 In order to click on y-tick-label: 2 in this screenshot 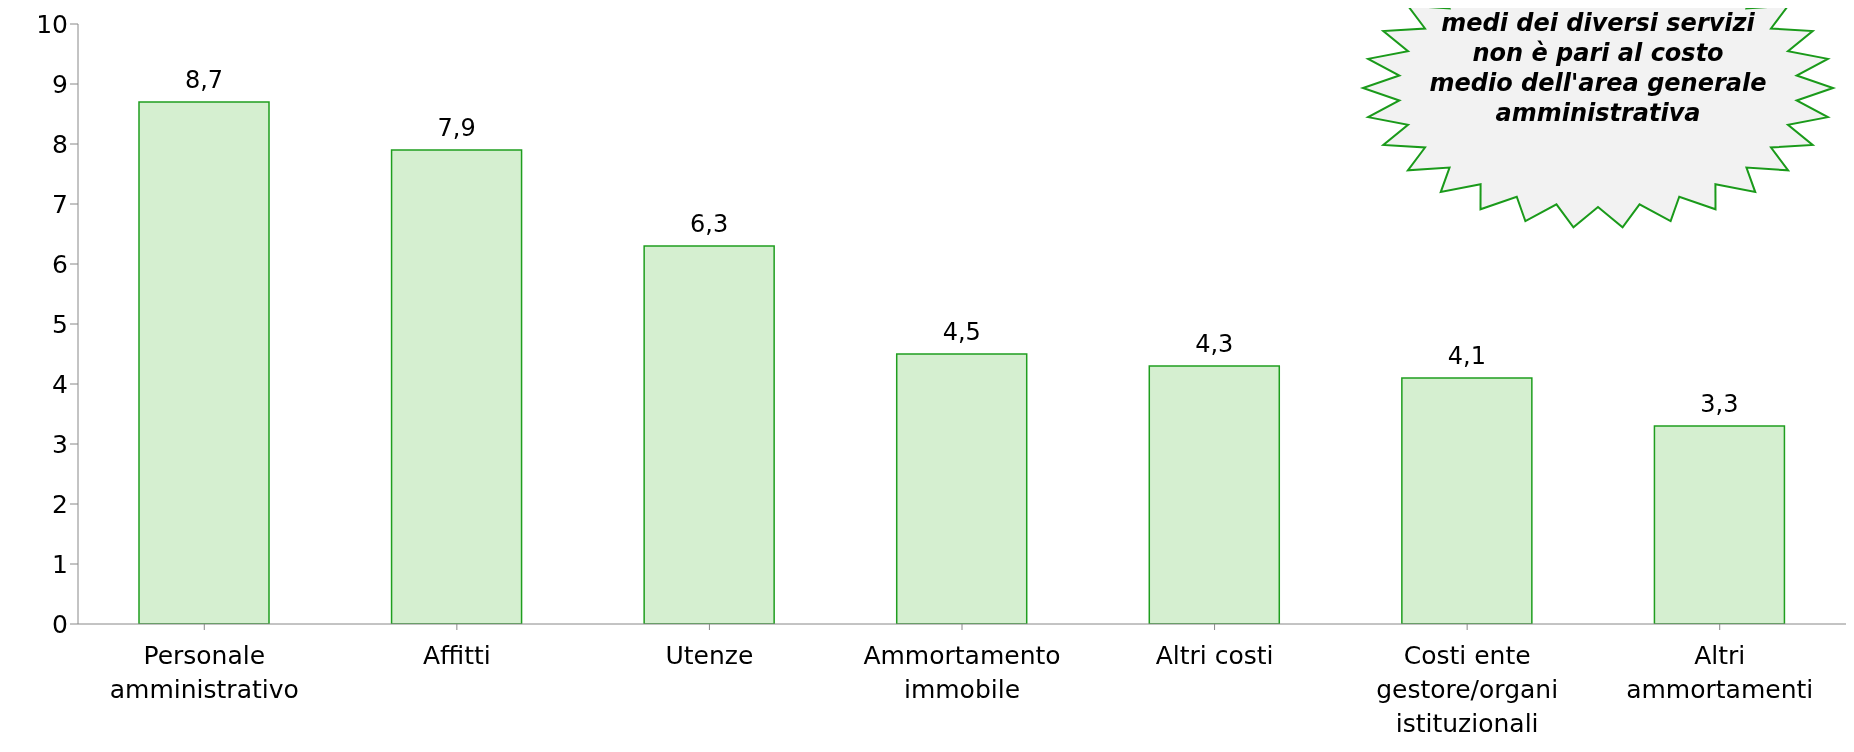, I will do `click(60, 504)`.